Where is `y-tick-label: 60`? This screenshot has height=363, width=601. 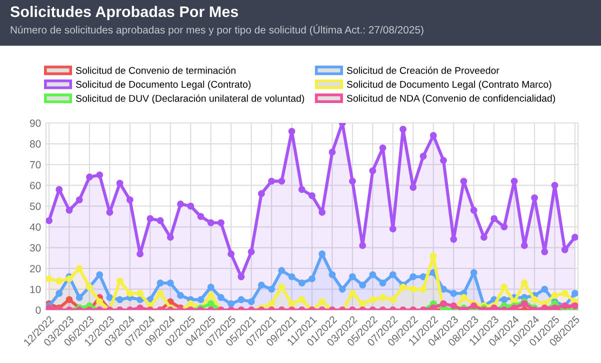
y-tick-label: 60 is located at coordinates (35, 186).